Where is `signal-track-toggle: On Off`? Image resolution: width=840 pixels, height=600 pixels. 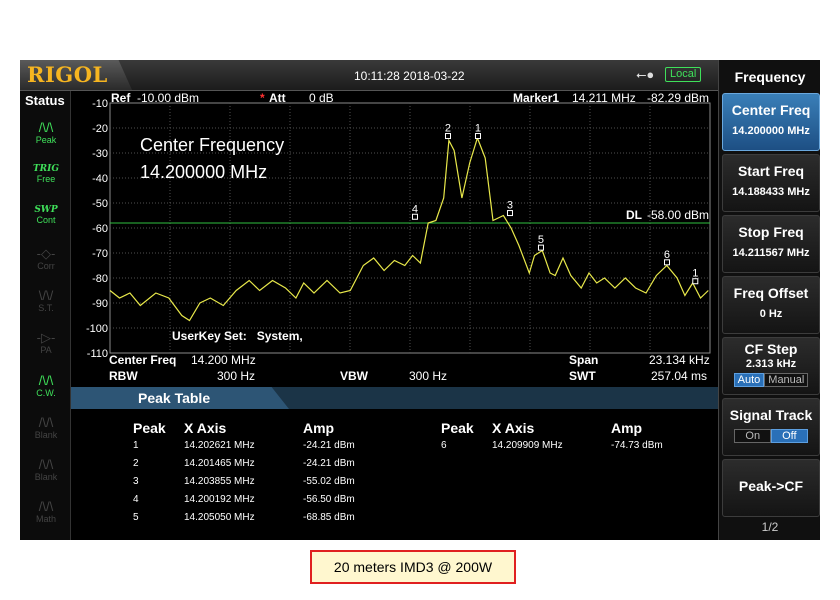 signal-track-toggle: On Off is located at coordinates (771, 436).